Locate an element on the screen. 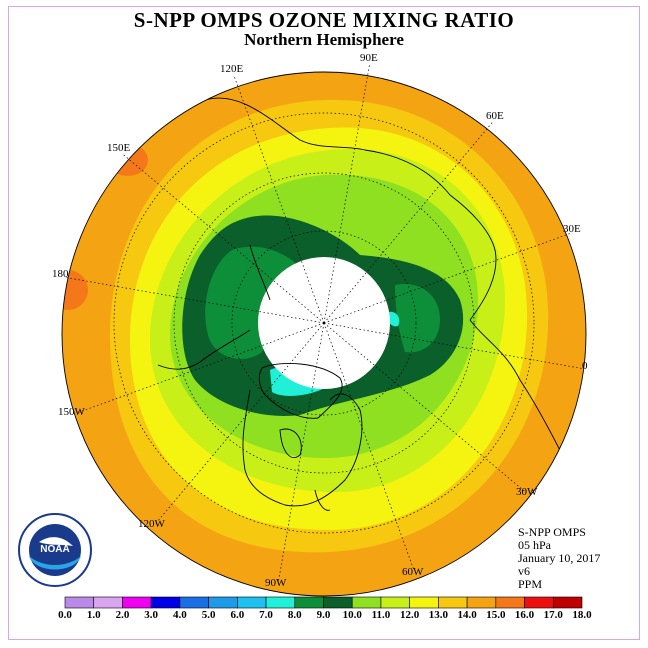 This screenshot has height=648, width=648. noaa-logo-icon: NOAA is located at coordinates (55, 550).